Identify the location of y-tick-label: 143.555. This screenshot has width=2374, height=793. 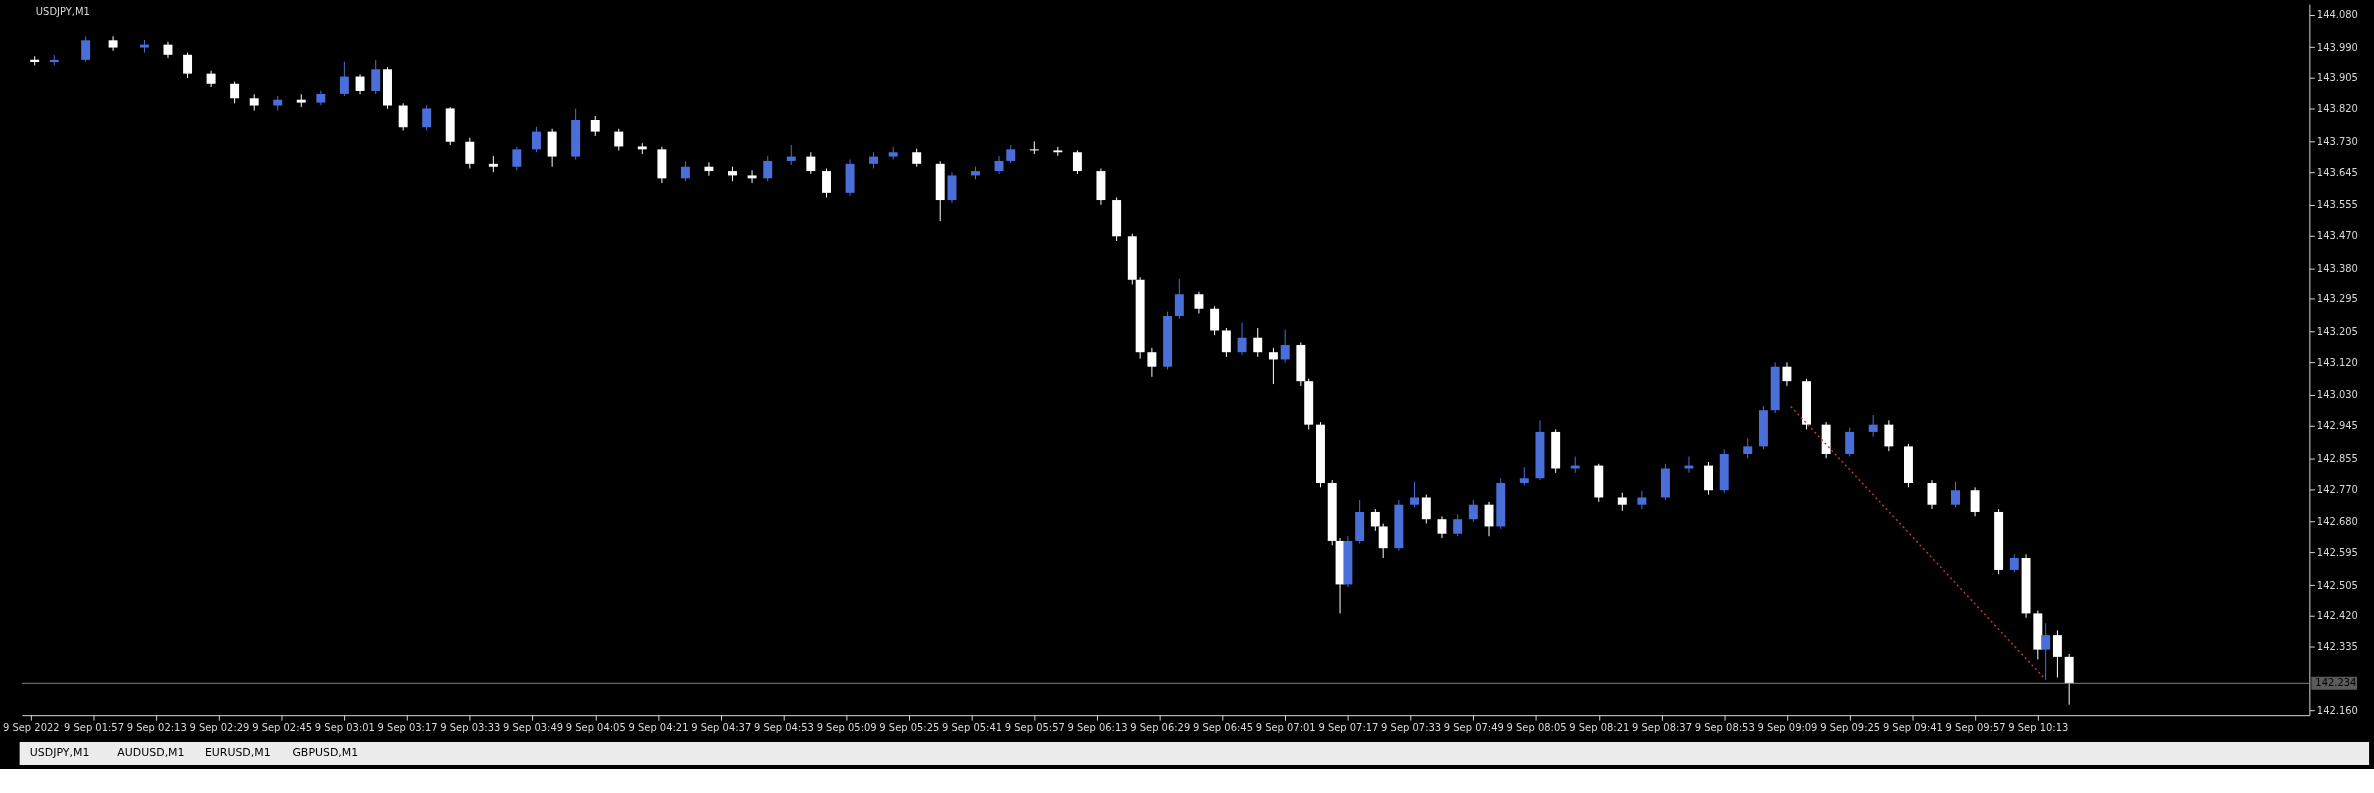
(2337, 205).